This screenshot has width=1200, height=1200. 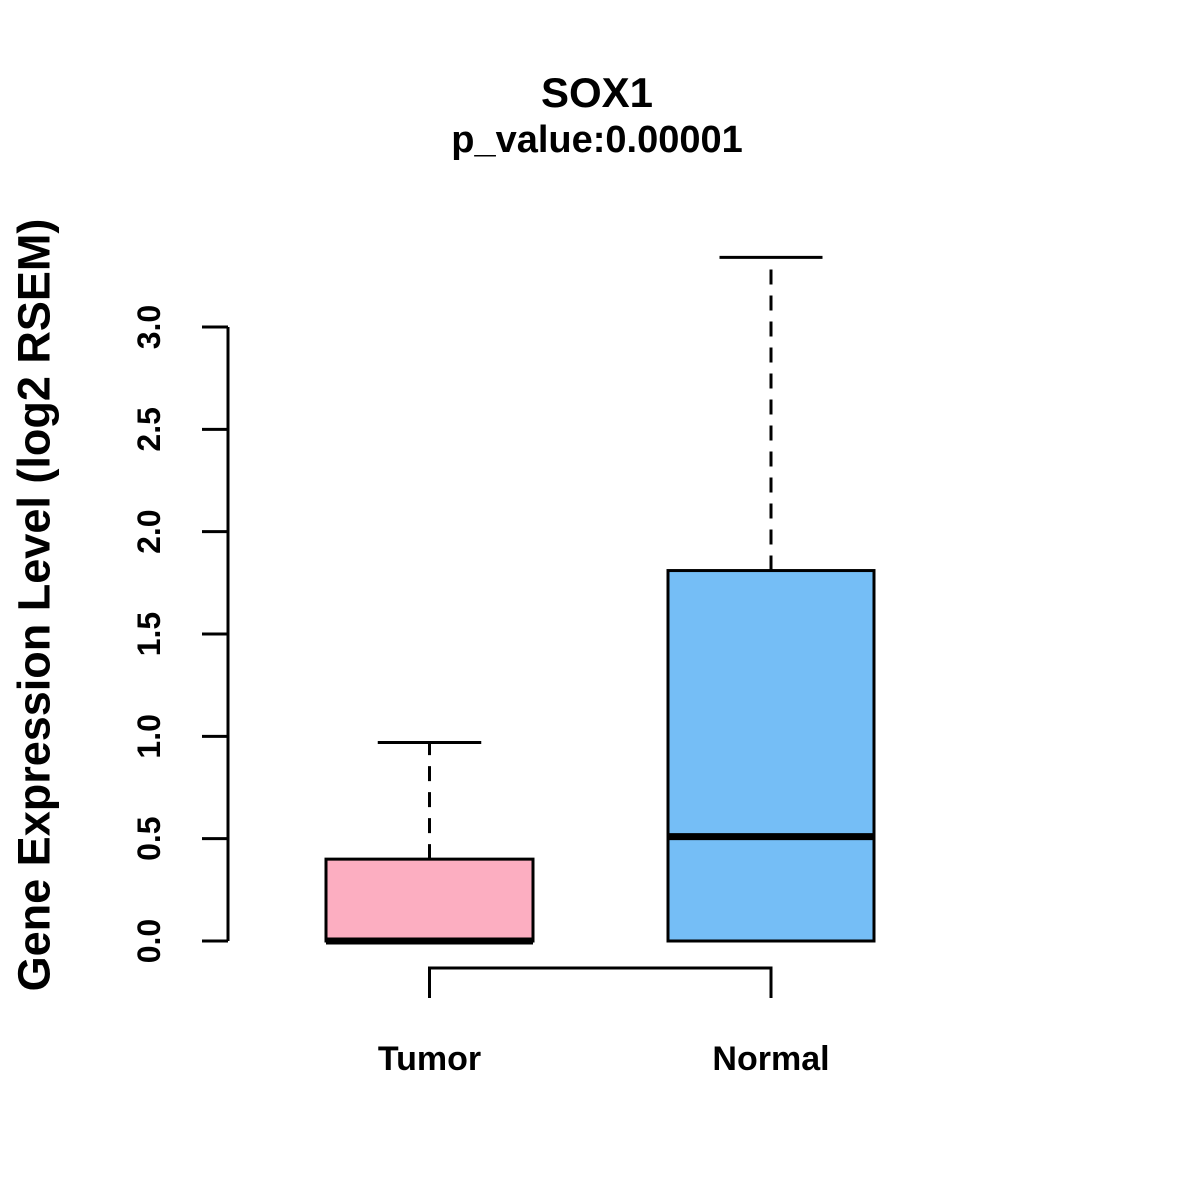 What do you see at coordinates (149, 941) in the screenshot?
I see `y-tick-label: 0.0` at bounding box center [149, 941].